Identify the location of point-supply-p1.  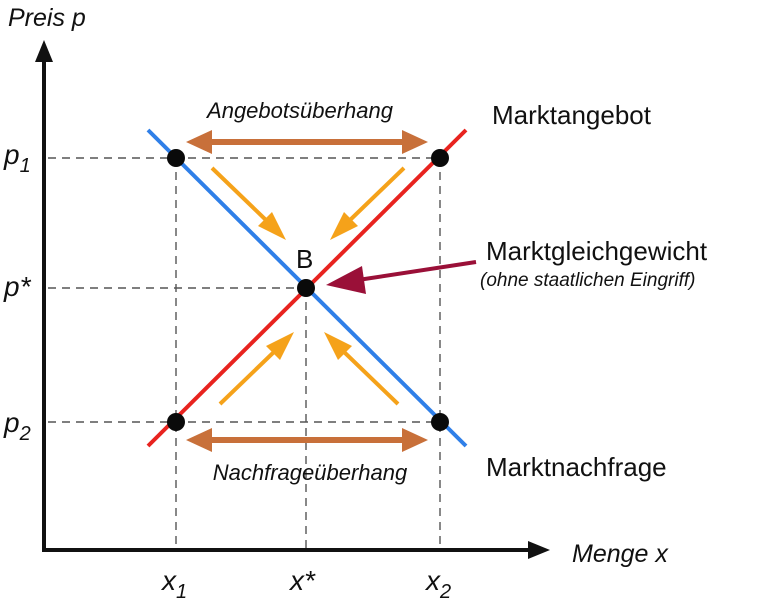
(440, 158).